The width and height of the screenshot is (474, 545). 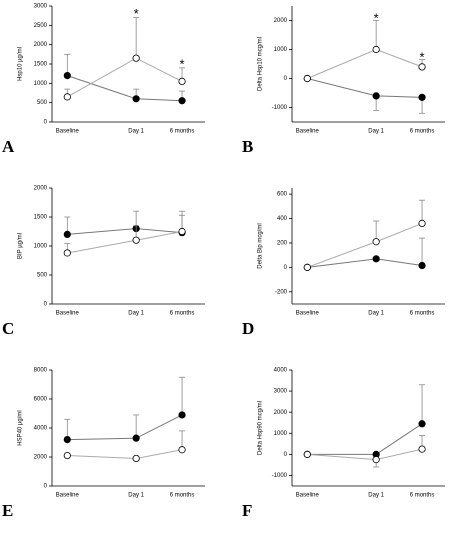 What do you see at coordinates (41, 400) in the screenshot?
I see `y-tick-label: 6000` at bounding box center [41, 400].